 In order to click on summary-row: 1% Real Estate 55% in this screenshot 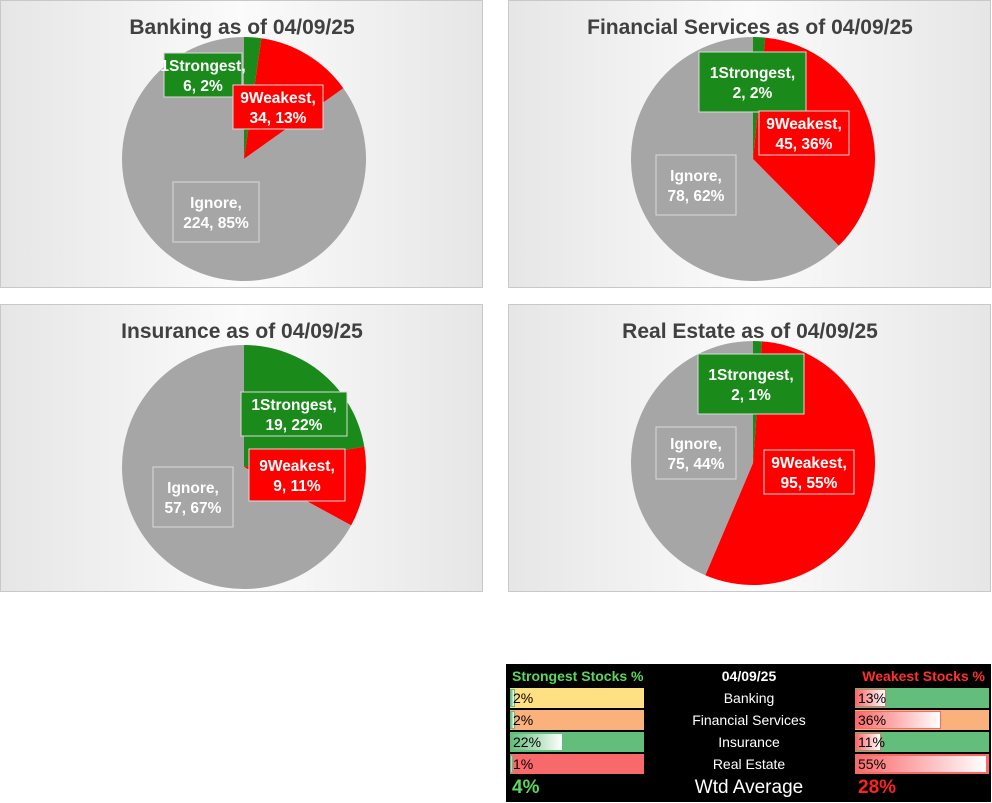, I will do `click(748, 764)`.